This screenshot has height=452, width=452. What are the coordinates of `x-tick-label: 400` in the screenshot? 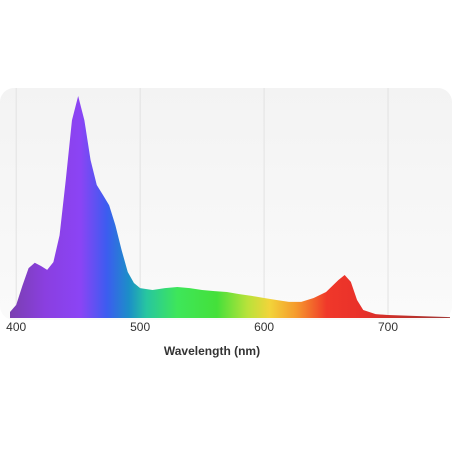 It's located at (16, 327).